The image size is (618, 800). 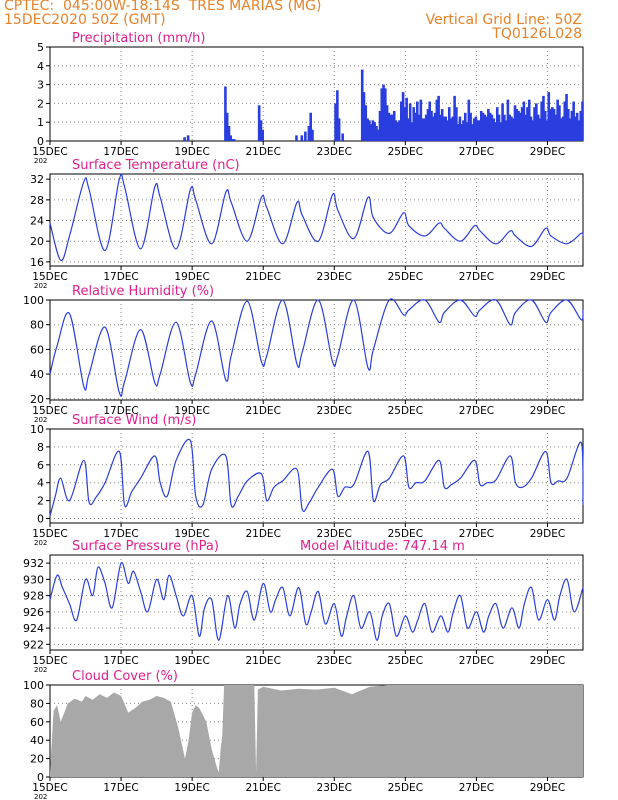 I want to click on y-tick-label: 4, so click(x=40, y=66).